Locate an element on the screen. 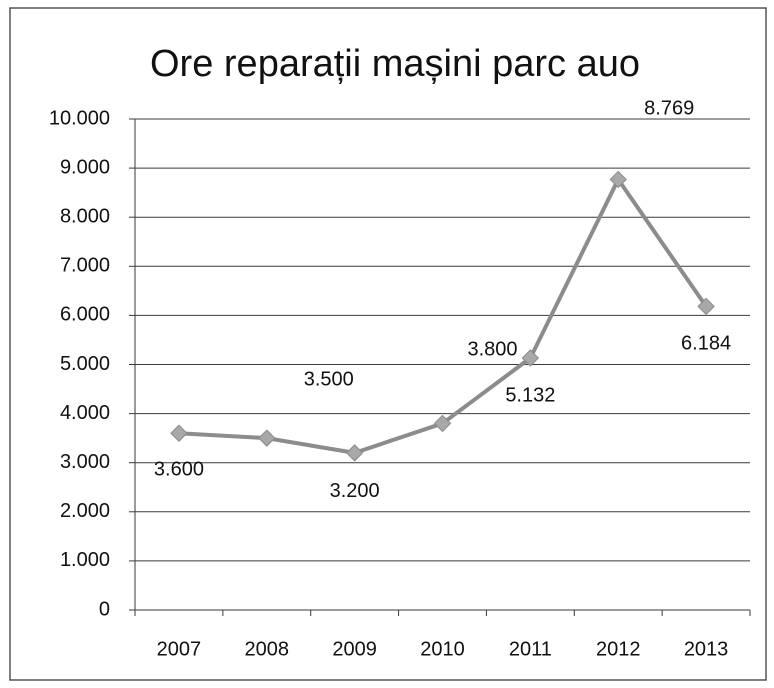 This screenshot has width=774, height=688. x-tick-label: 2013 is located at coordinates (706, 649).